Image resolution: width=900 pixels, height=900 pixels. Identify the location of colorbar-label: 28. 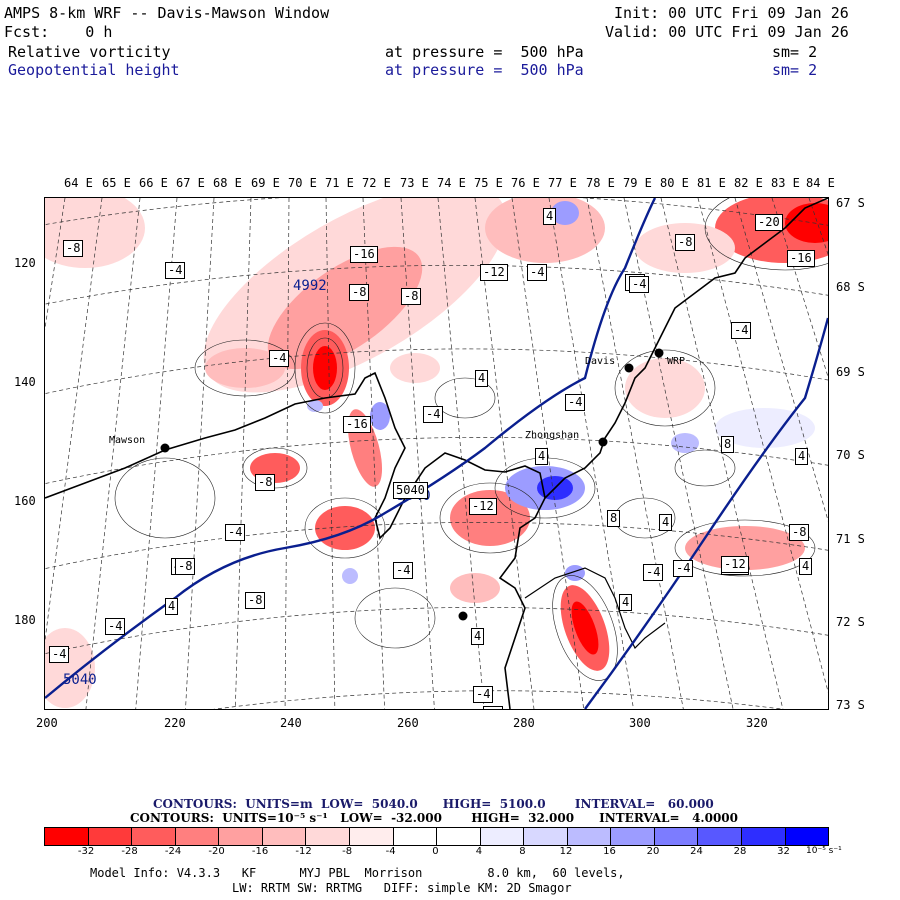
(740, 851).